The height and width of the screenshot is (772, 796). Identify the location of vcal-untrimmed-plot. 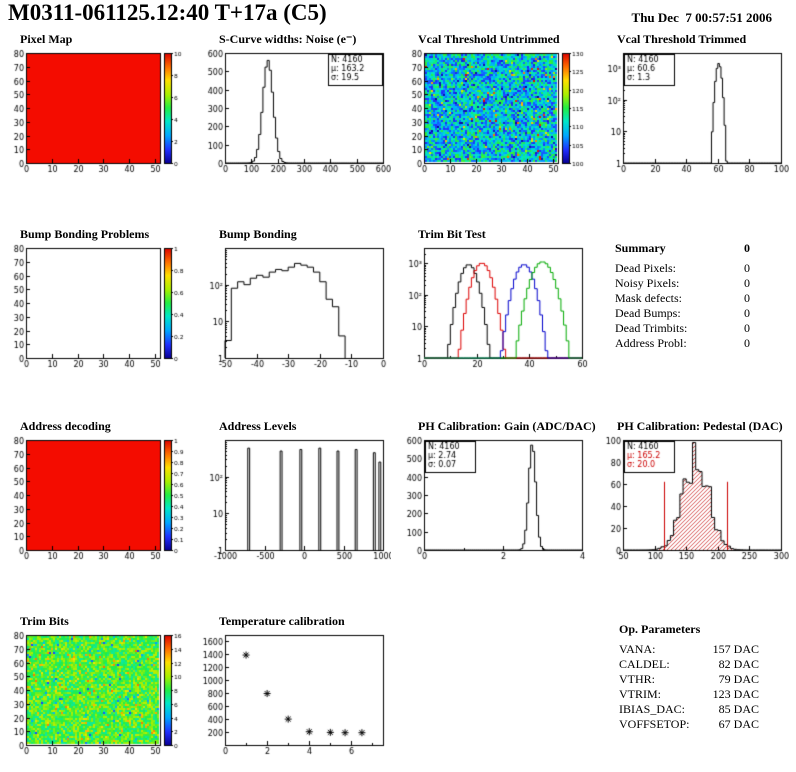
(495, 113).